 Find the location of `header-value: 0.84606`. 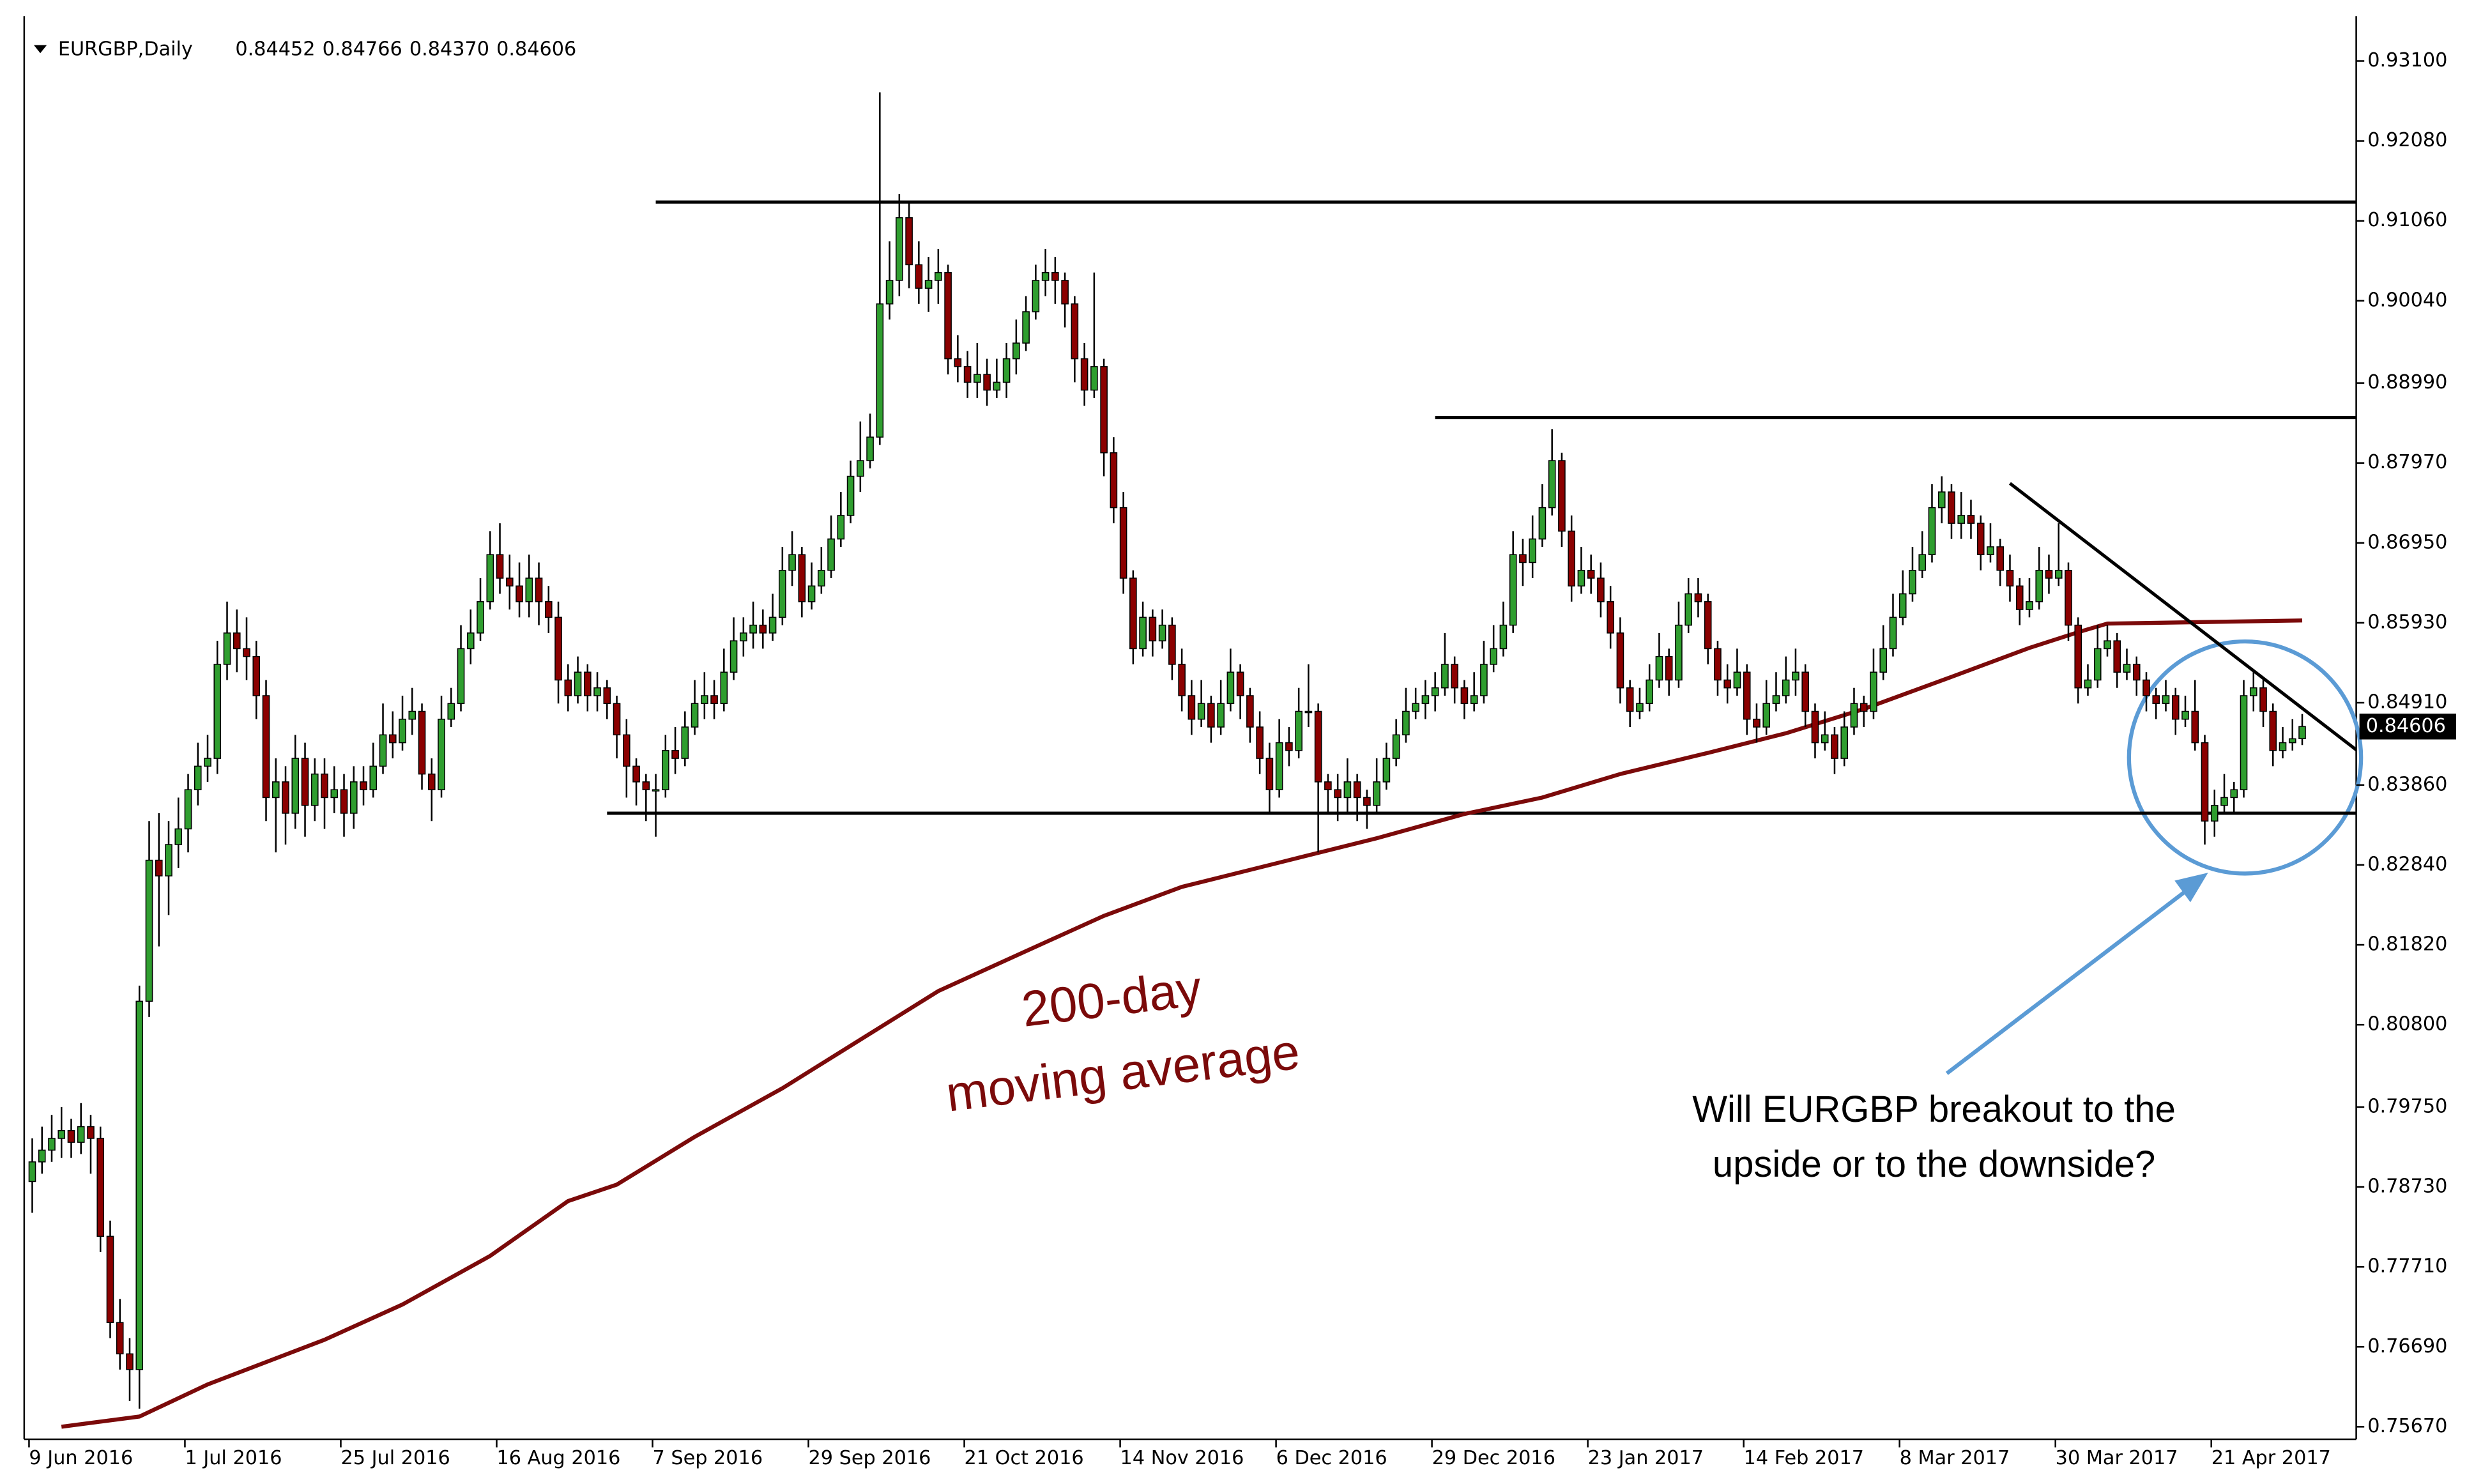

header-value: 0.84606 is located at coordinates (536, 49).